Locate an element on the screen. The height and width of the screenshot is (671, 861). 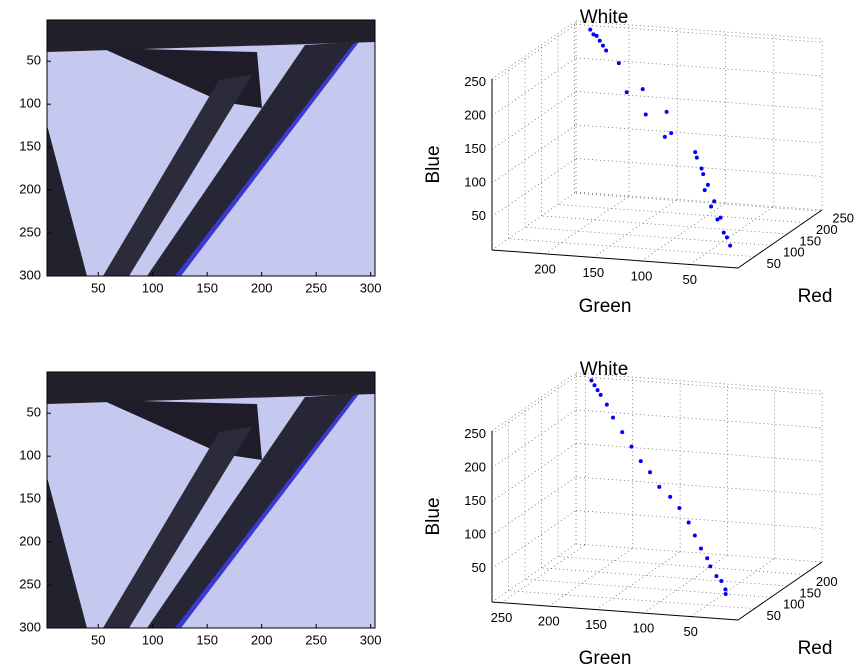
x-tick-label: 50 is located at coordinates (773, 263).